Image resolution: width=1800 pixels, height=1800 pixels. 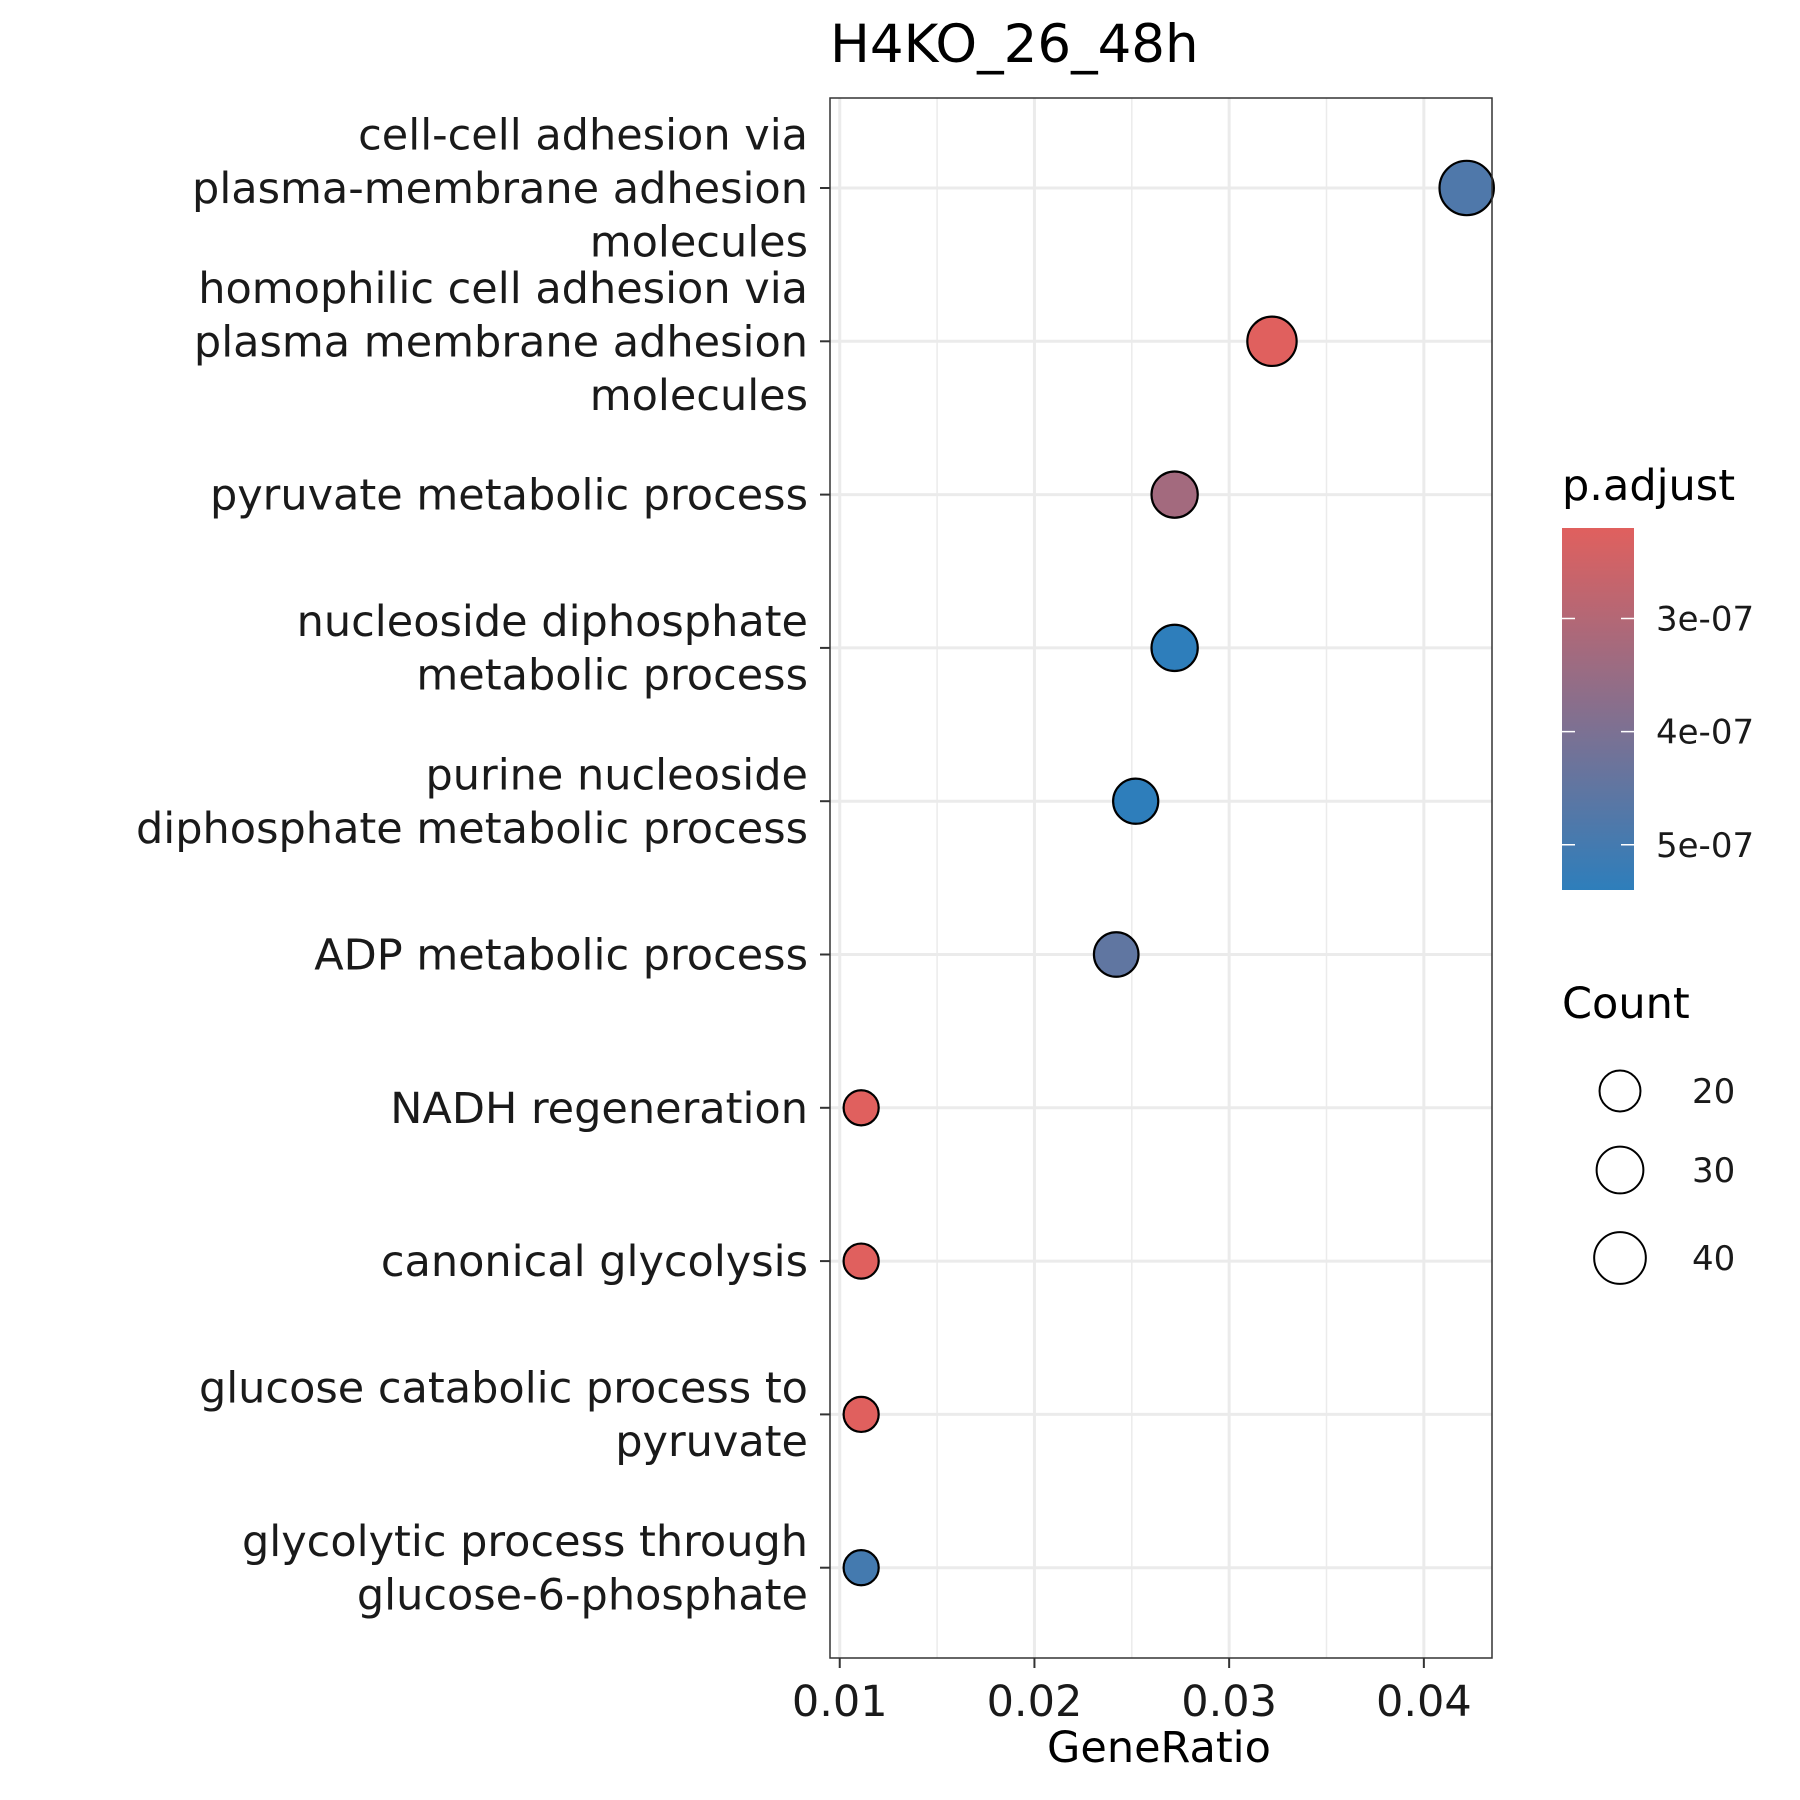 What do you see at coordinates (1598, 709) in the screenshot?
I see `color-bar` at bounding box center [1598, 709].